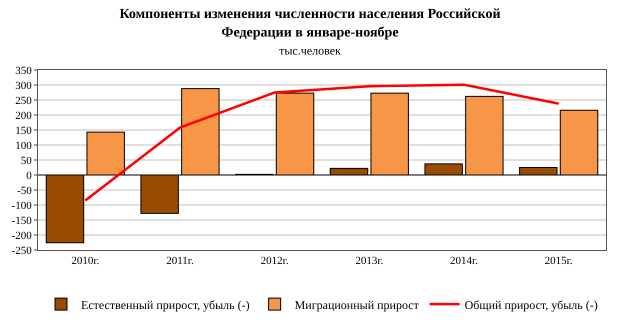  Describe the element at coordinates (165, 305) in the screenshot. I see `legend-label: Естественный прирост, убыль (-)` at that location.